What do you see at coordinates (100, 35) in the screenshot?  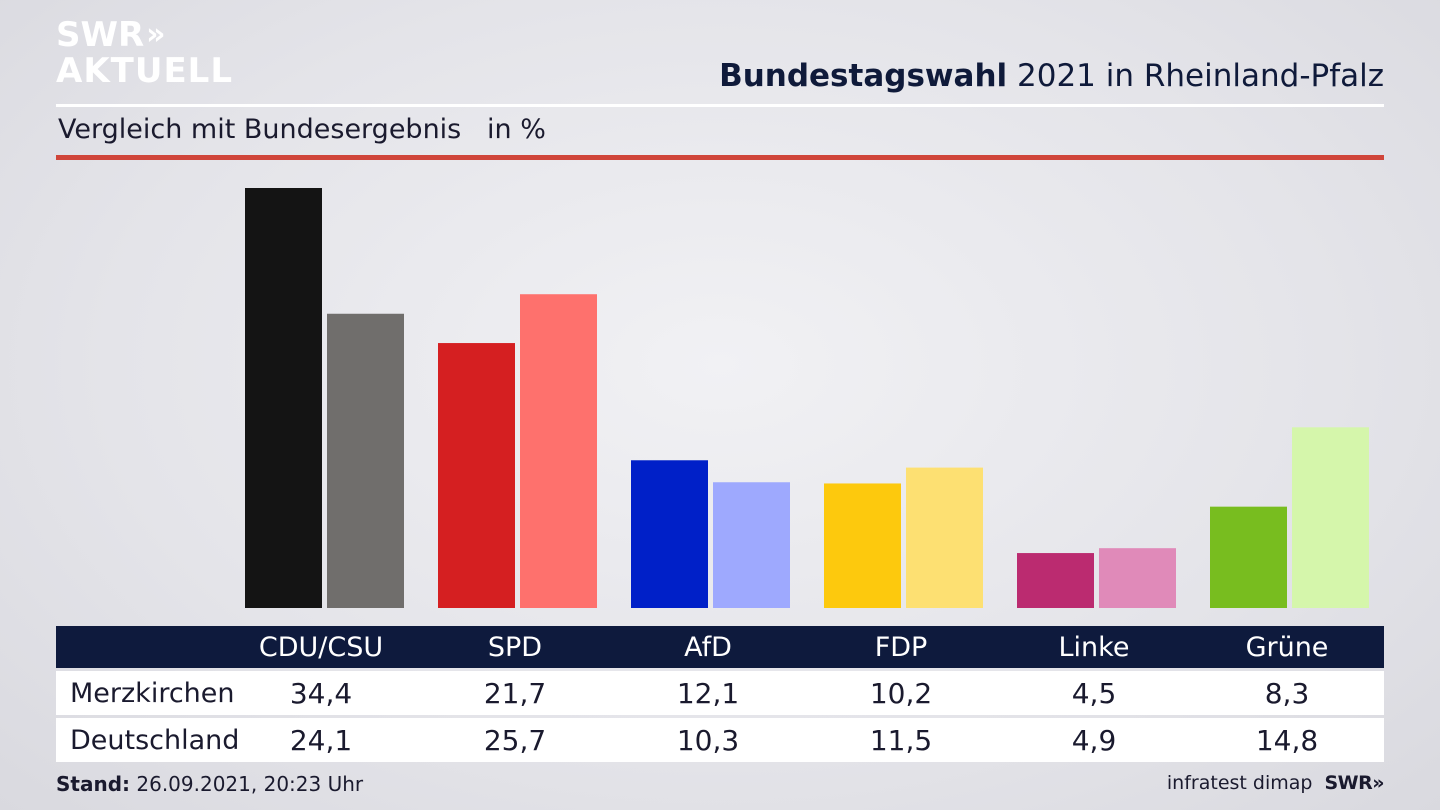 I see `logo-line1: SWR` at bounding box center [100, 35].